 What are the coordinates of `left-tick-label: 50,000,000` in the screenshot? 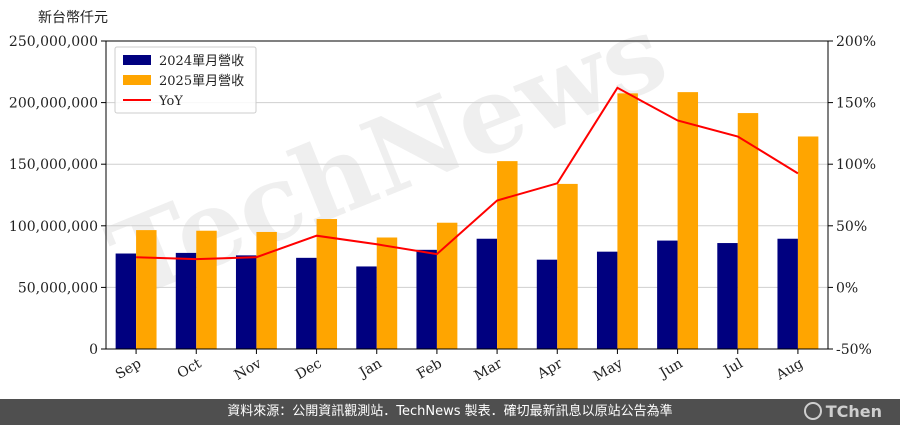 It's located at (58, 288).